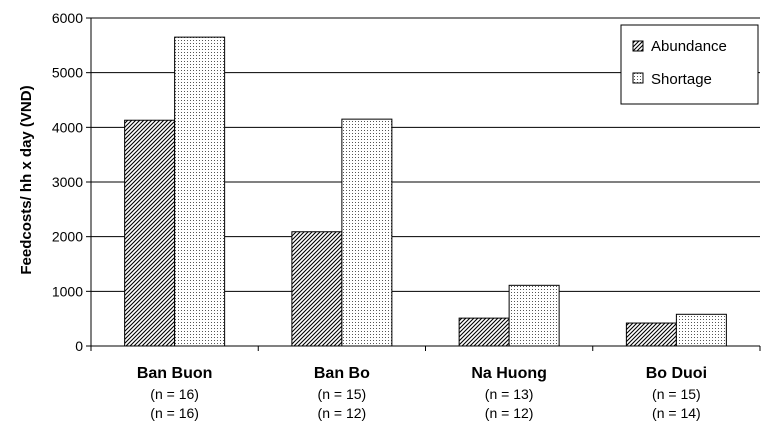 This screenshot has width=768, height=423. I want to click on sample-size-shortage: (n = 14), so click(676, 413).